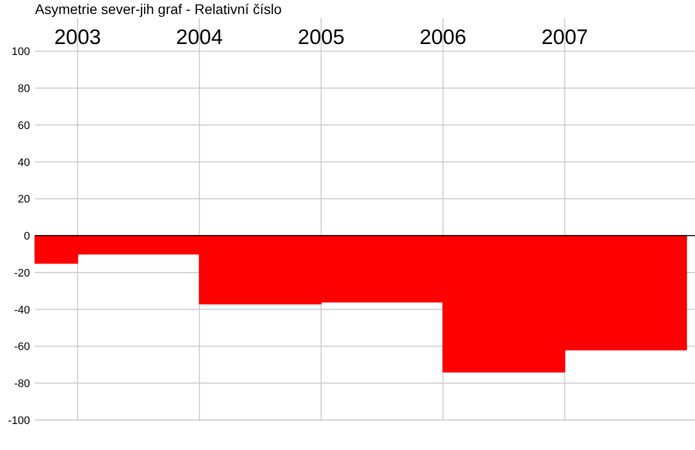  I want to click on y-tick-label: -100, so click(19, 421).